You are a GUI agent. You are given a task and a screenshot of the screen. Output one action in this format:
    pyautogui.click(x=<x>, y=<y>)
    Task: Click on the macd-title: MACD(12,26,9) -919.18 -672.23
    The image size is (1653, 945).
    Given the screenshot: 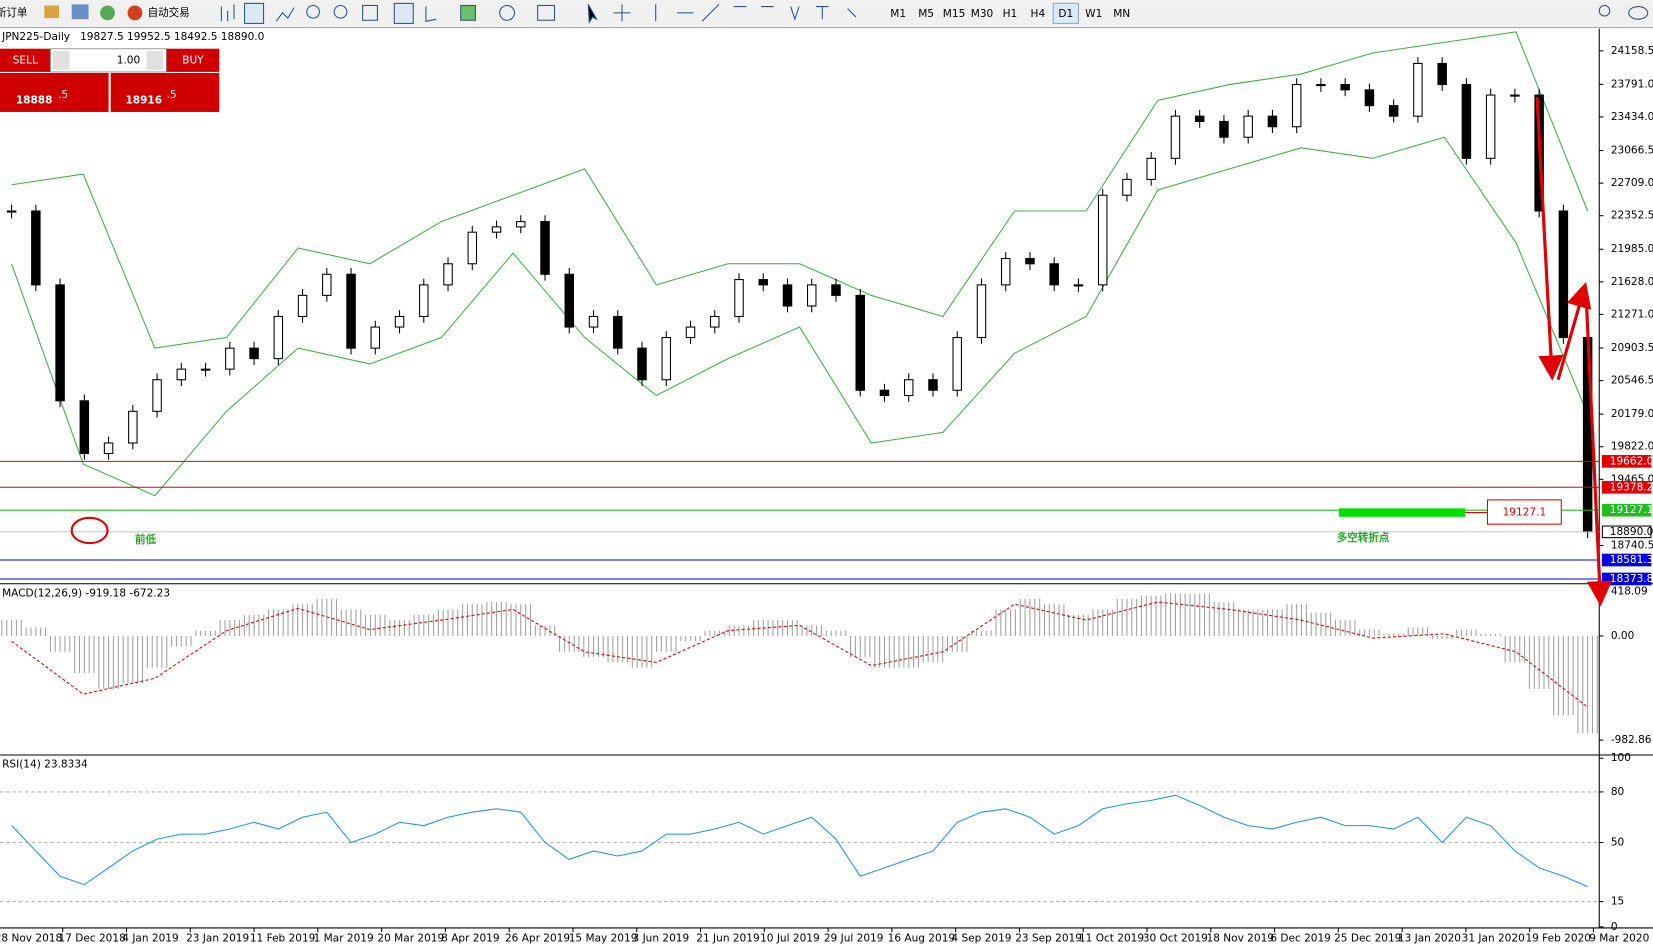 What is the action you would take?
    pyautogui.click(x=86, y=594)
    